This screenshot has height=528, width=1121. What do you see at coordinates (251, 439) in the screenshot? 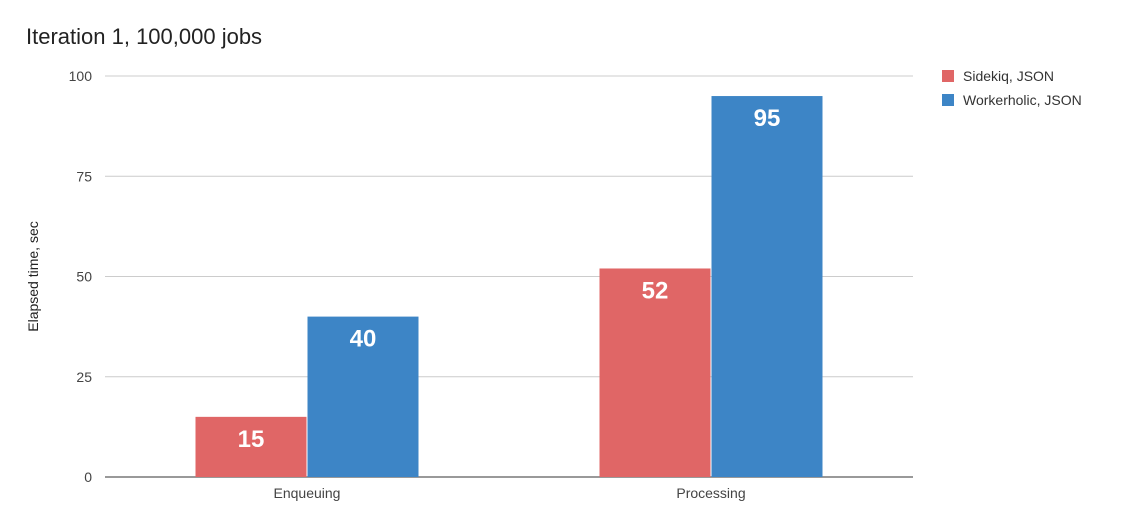
I see `bar-value-label: 15` at bounding box center [251, 439].